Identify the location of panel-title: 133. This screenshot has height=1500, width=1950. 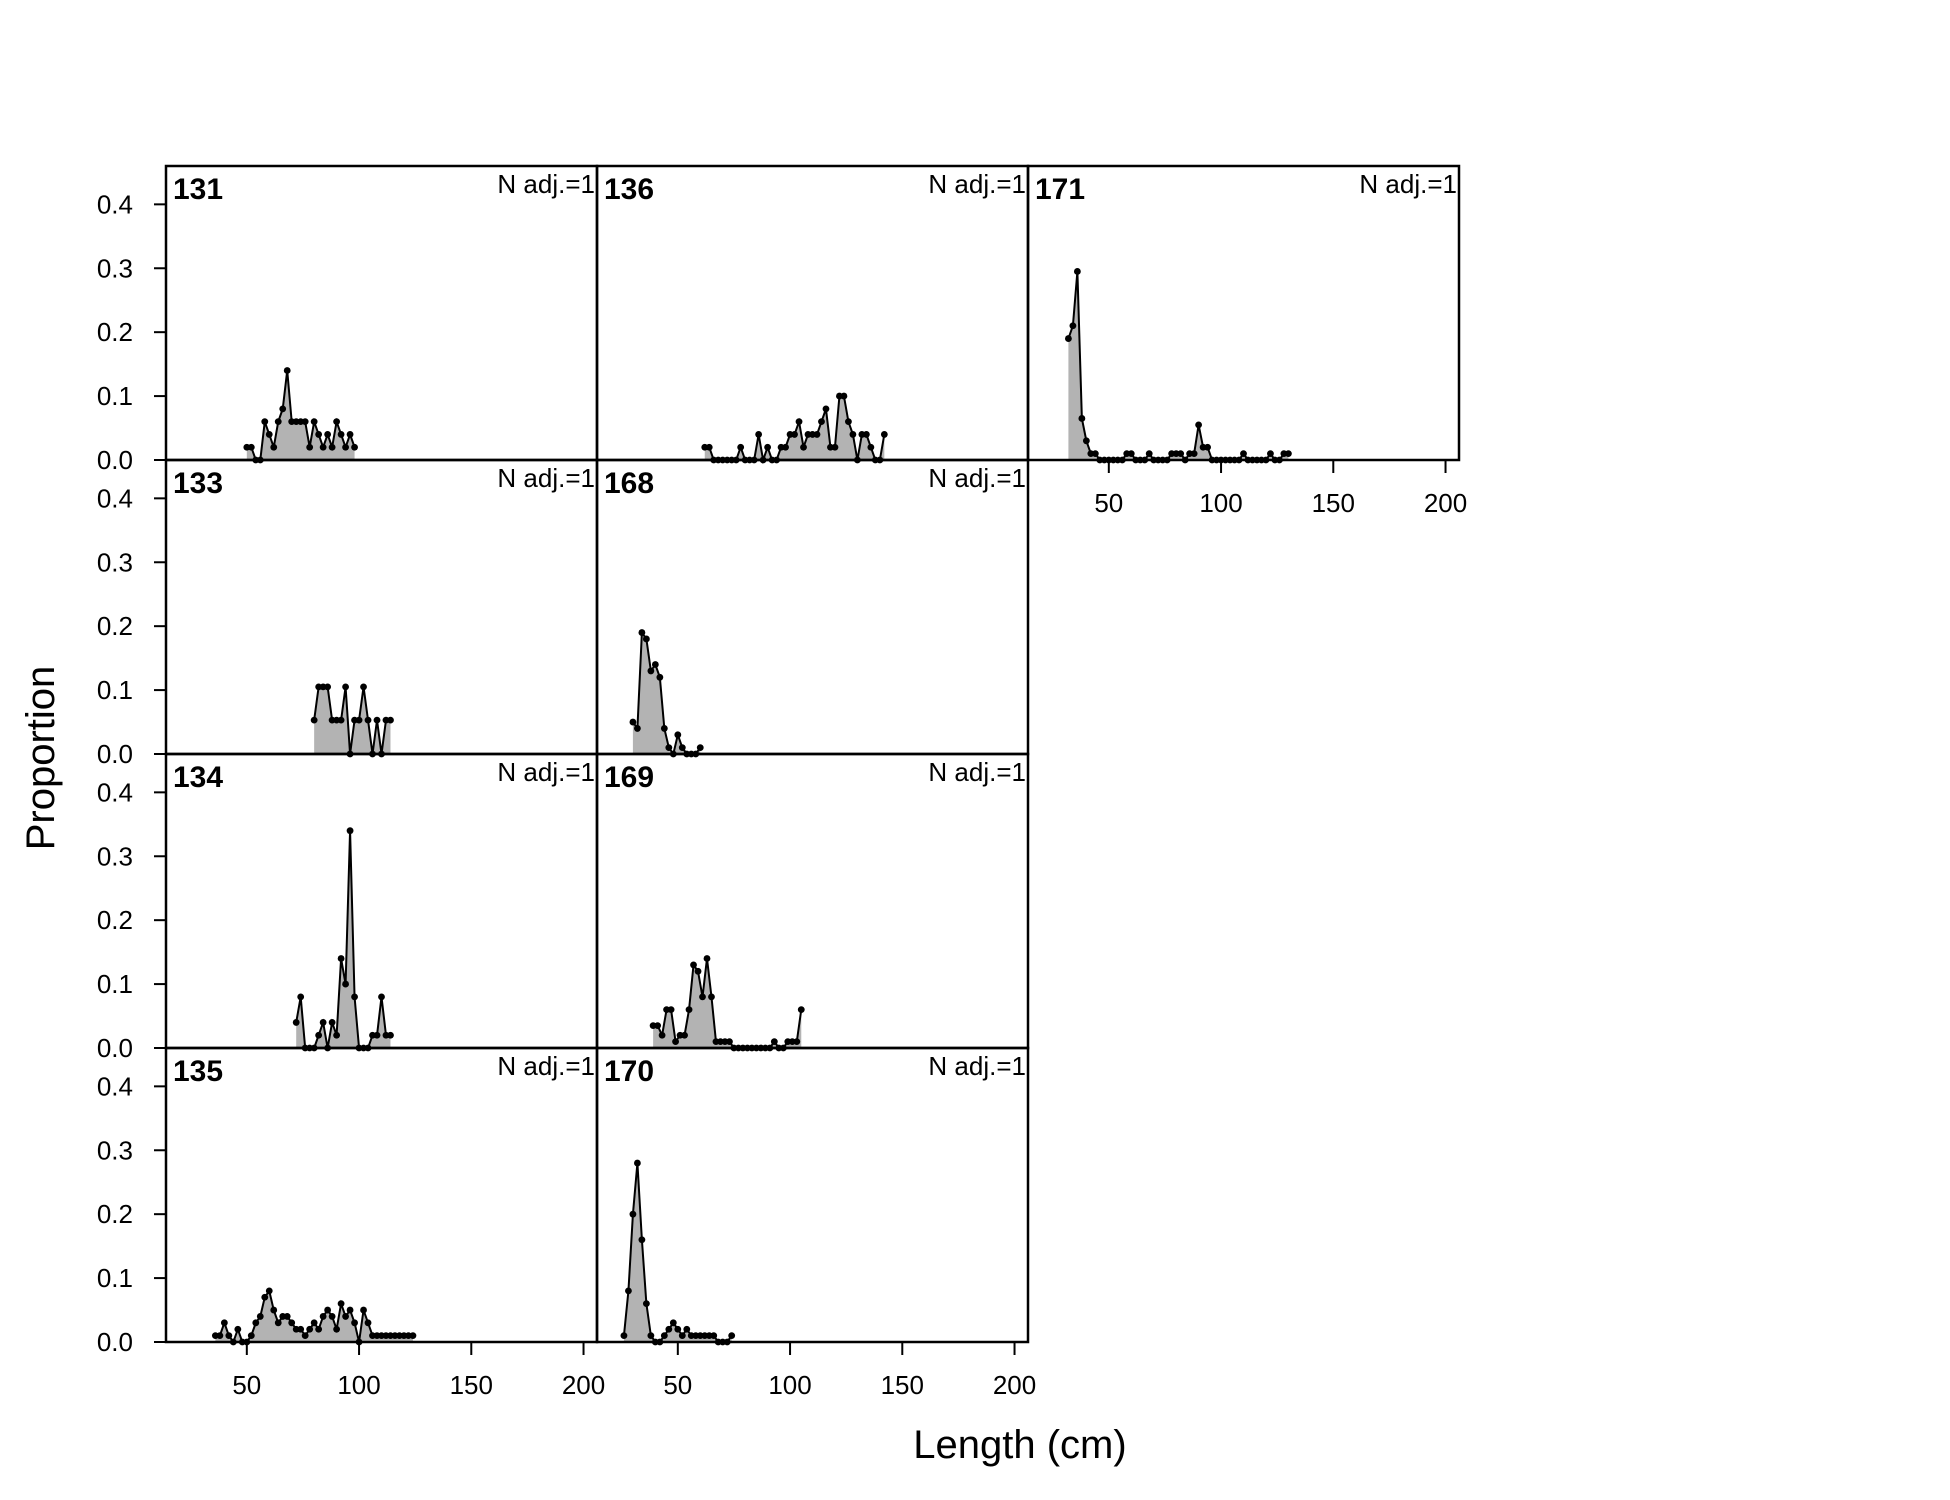
(198, 483).